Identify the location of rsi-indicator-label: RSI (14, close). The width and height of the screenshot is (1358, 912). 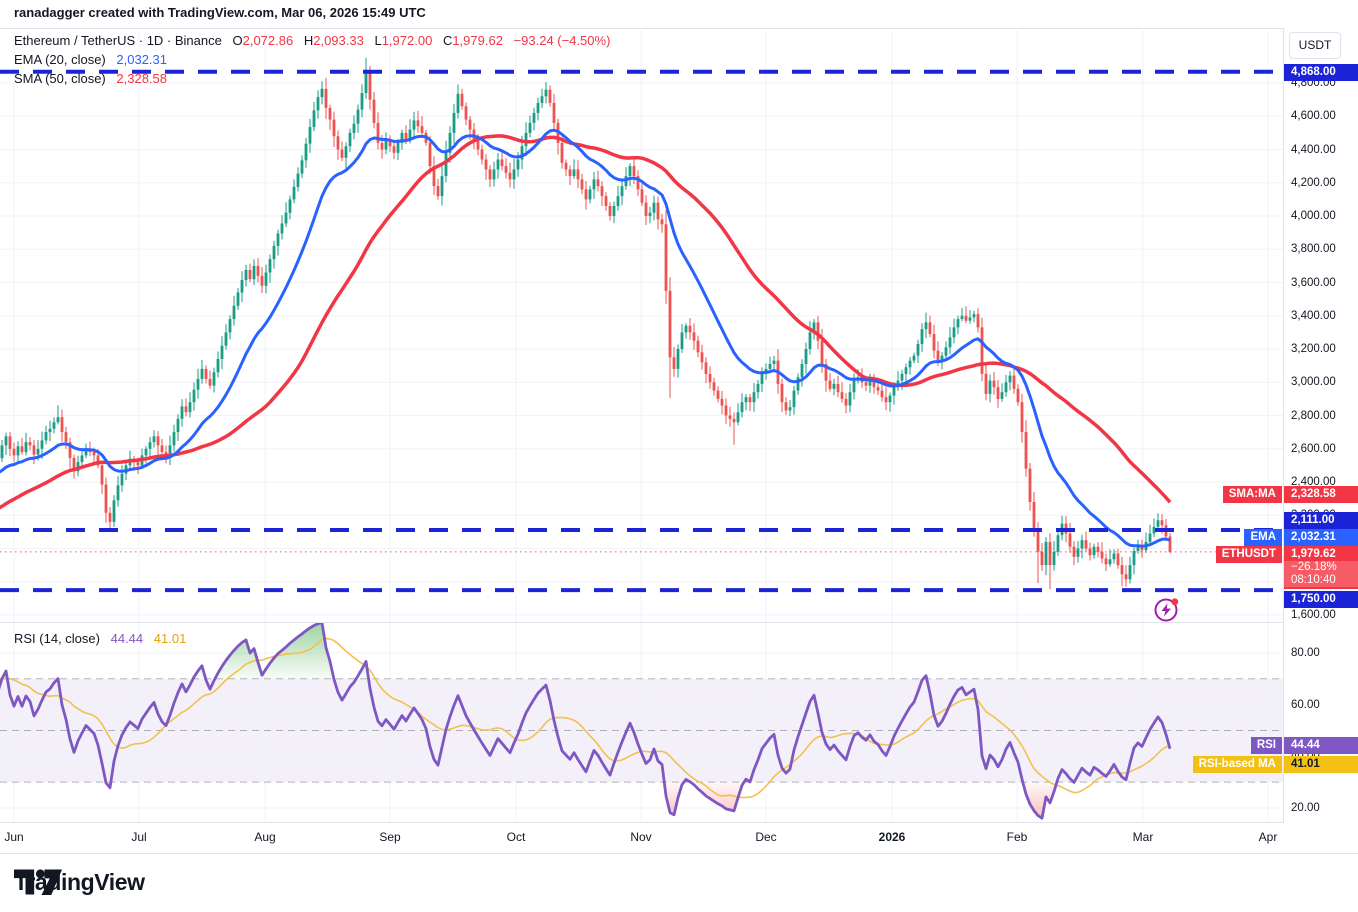
(57, 638).